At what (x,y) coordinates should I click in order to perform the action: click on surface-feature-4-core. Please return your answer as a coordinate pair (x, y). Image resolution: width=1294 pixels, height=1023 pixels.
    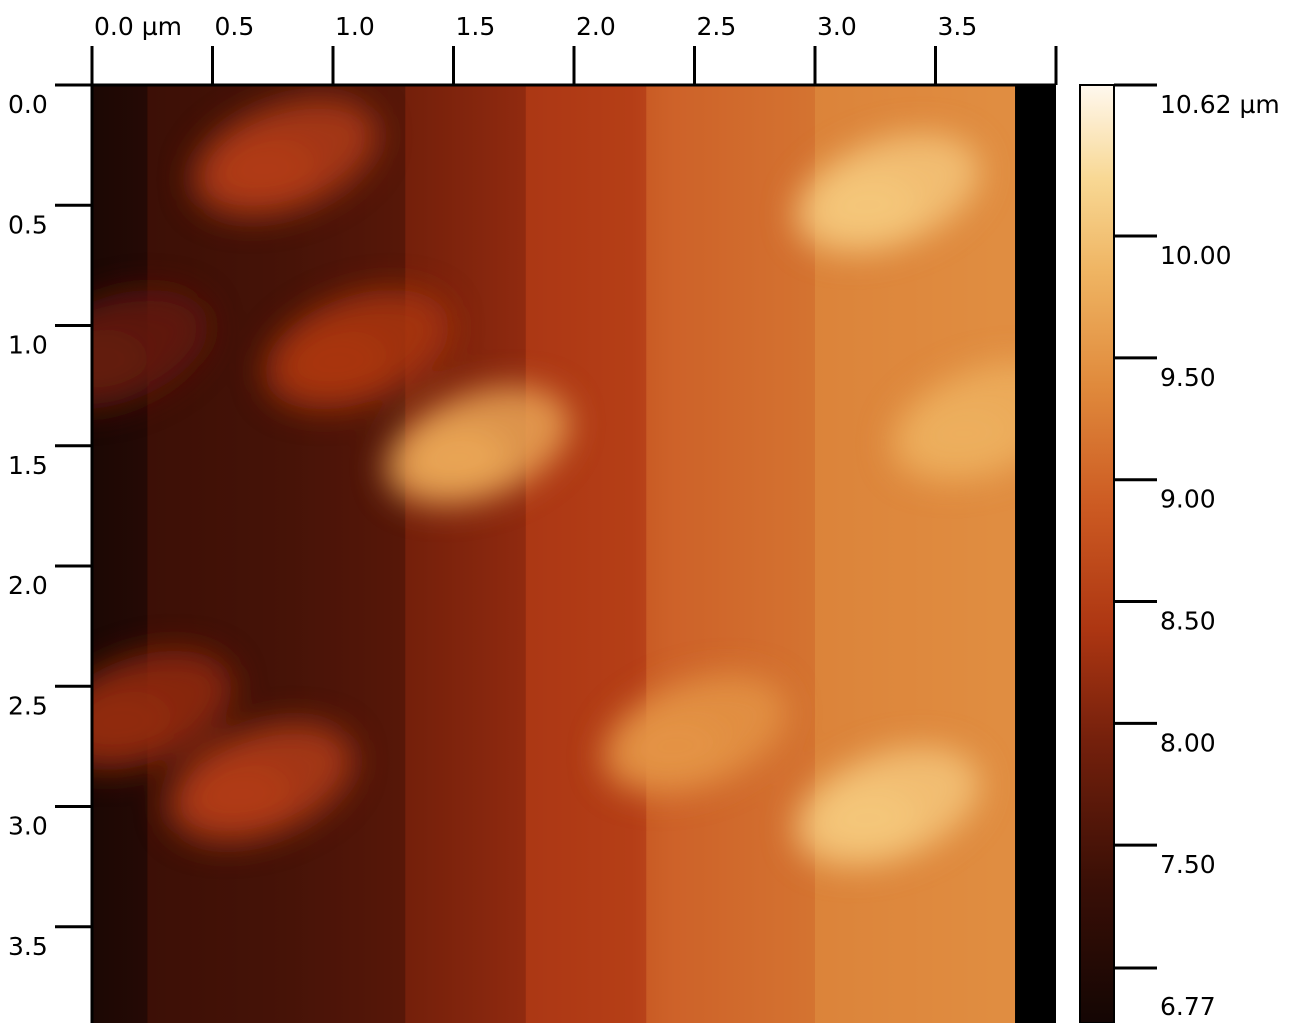
    Looking at the image, I should click on (868, 205).